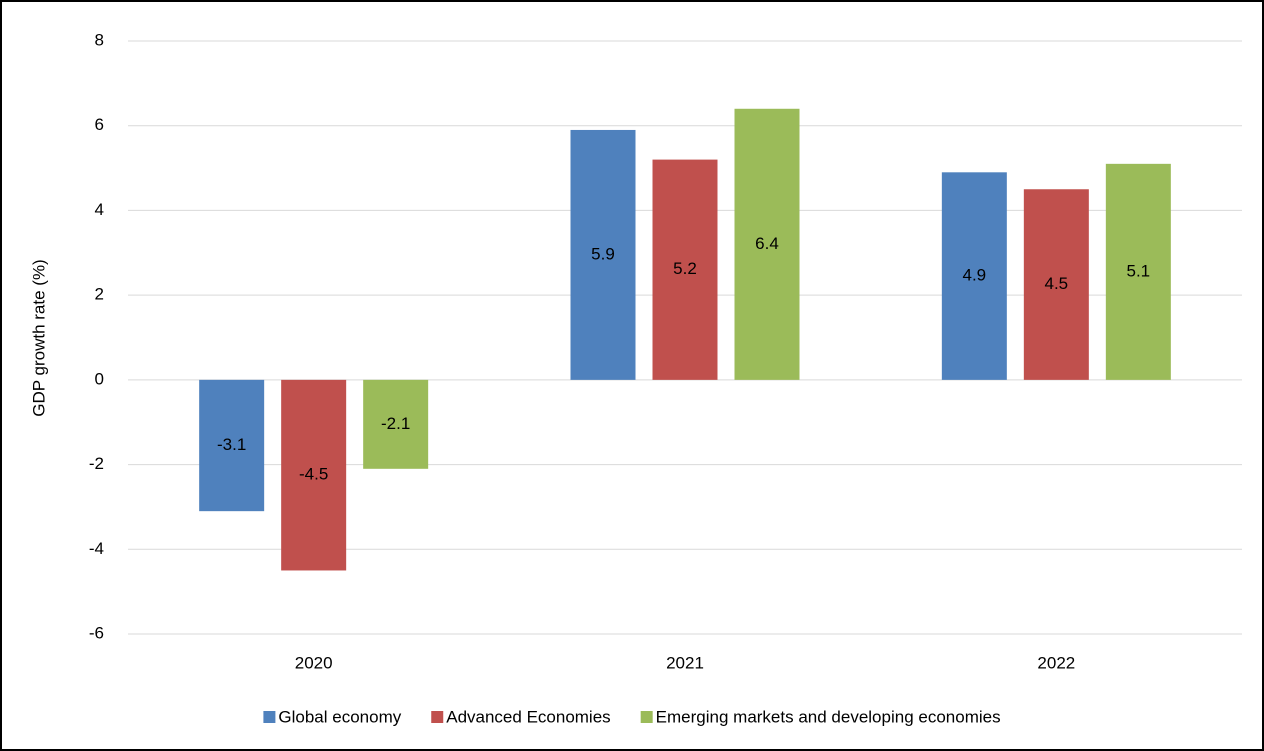 Image resolution: width=1264 pixels, height=751 pixels. I want to click on data-label: 5.9, so click(603, 253).